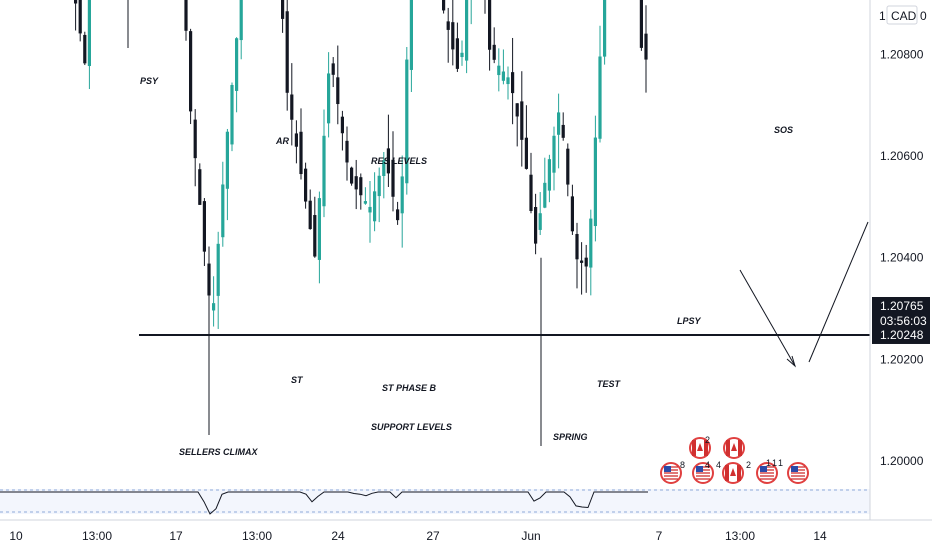 The height and width of the screenshot is (555, 932). What do you see at coordinates (411, 427) in the screenshot?
I see `annotation-support-levels: SUPPORT LEVELS` at bounding box center [411, 427].